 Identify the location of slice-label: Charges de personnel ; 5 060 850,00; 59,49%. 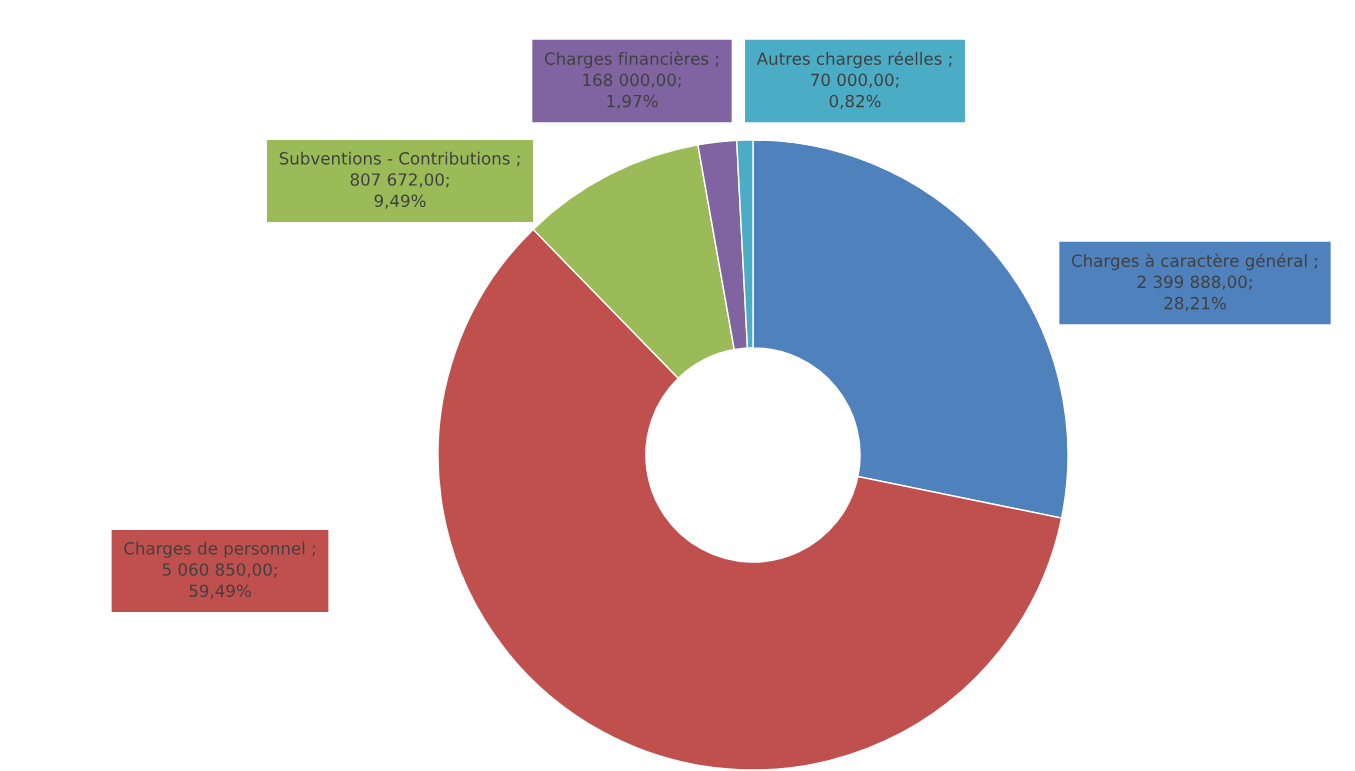
(219, 570).